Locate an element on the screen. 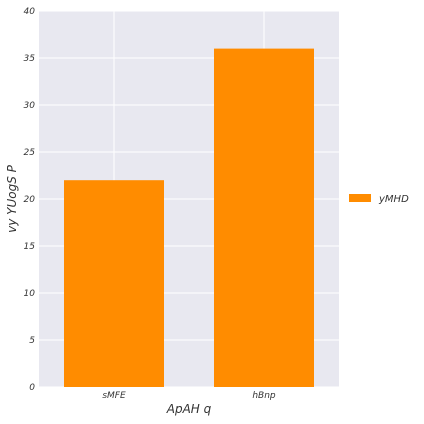 The height and width of the screenshot is (424, 424). y-tick-label: 35 is located at coordinates (30, 59).